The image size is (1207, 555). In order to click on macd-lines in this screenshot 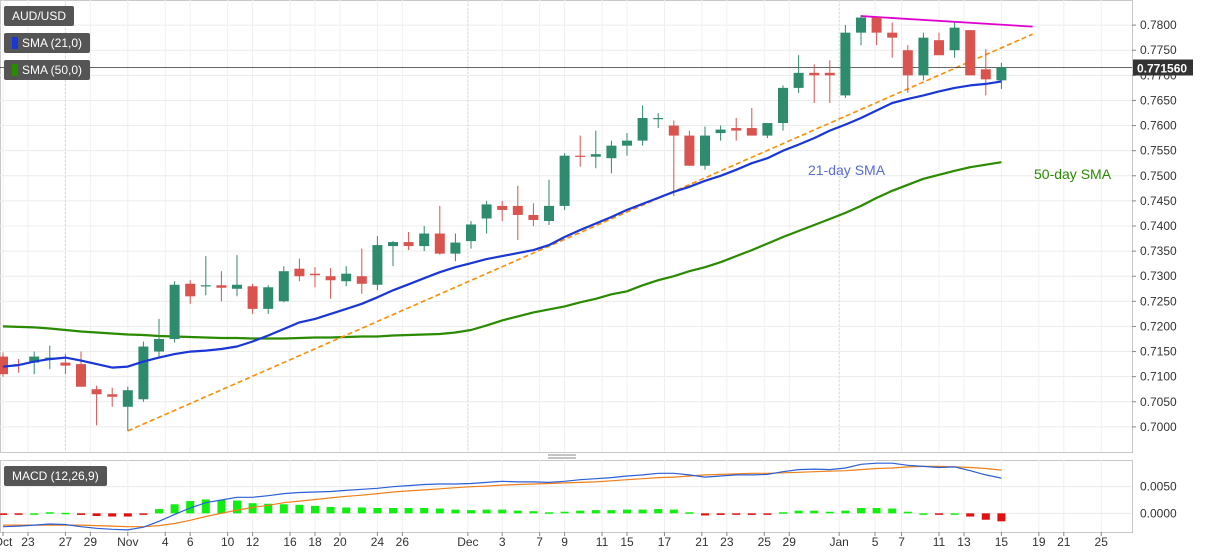, I will do `click(502, 496)`.